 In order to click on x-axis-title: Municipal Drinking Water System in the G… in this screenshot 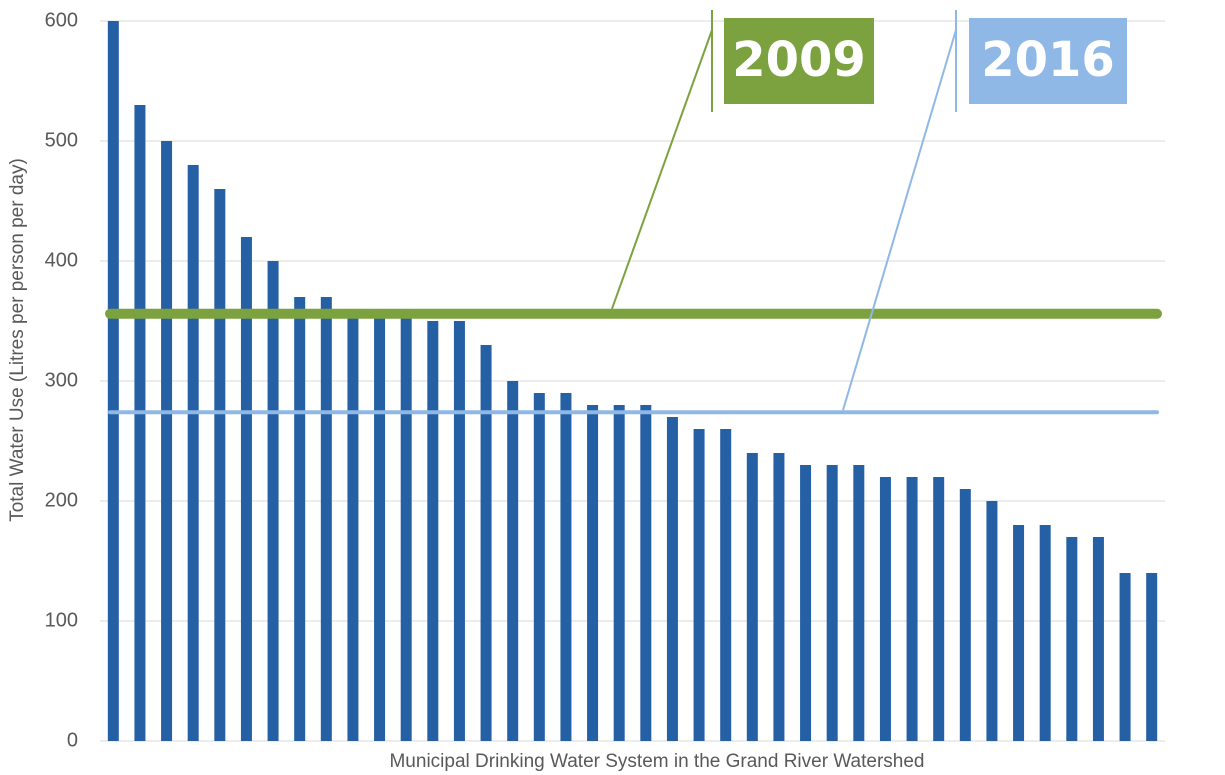, I will do `click(656, 761)`.